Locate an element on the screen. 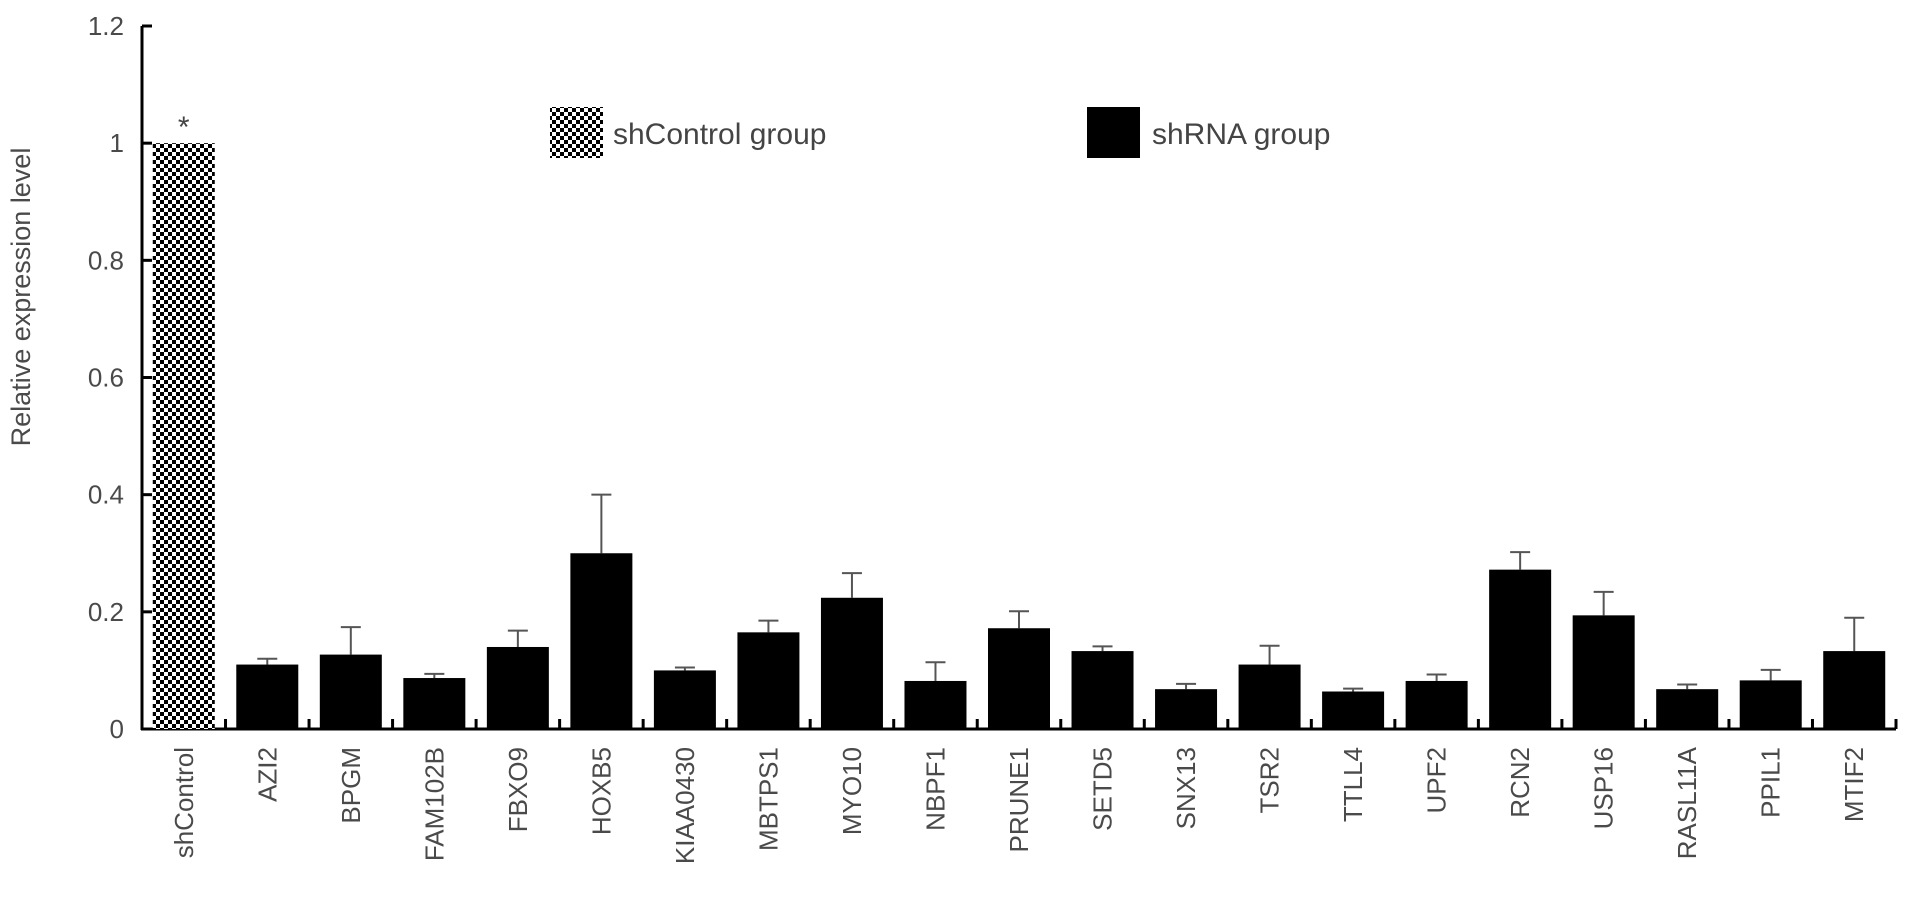 The width and height of the screenshot is (1913, 912). x-axis-ticks is located at coordinates (1061, 724).